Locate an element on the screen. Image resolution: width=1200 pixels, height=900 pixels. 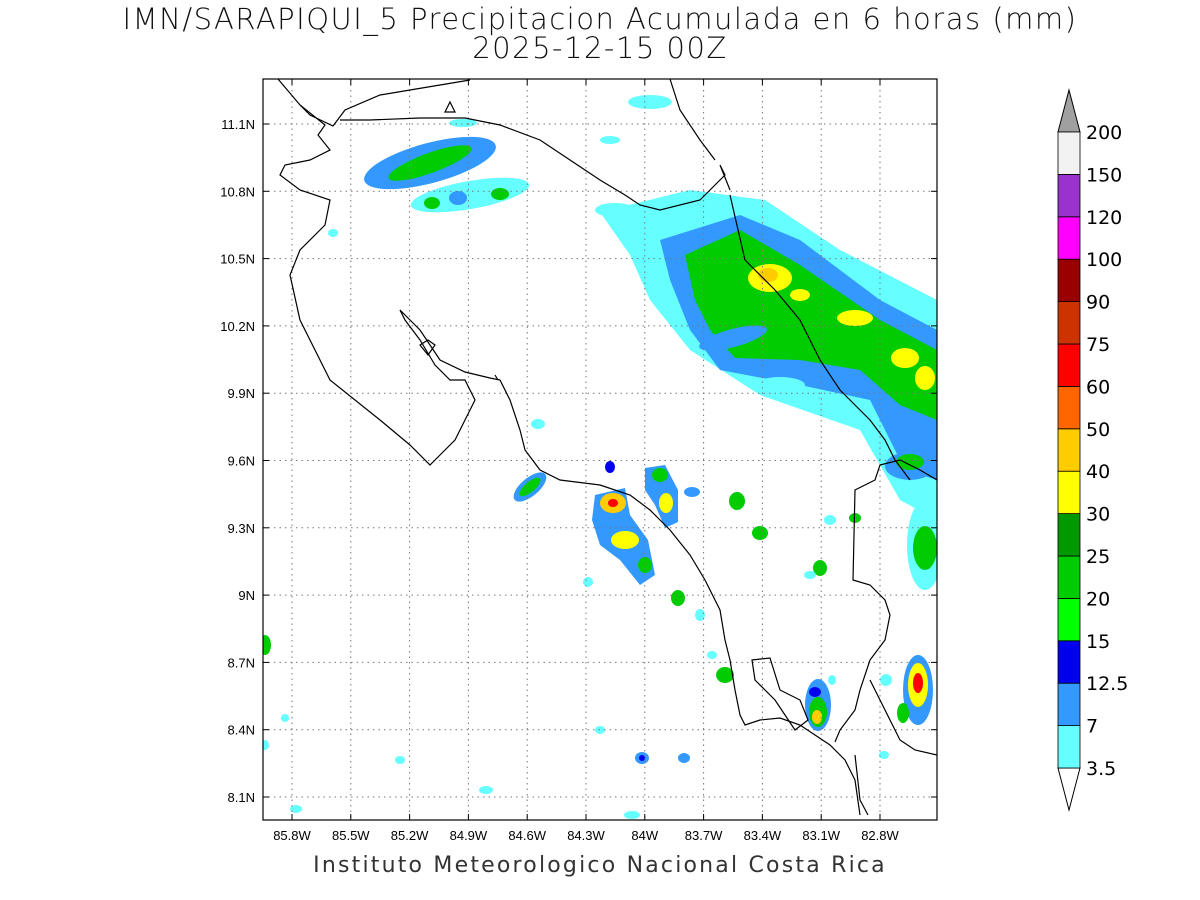
colorbar-label: 15 is located at coordinates (1098, 642).